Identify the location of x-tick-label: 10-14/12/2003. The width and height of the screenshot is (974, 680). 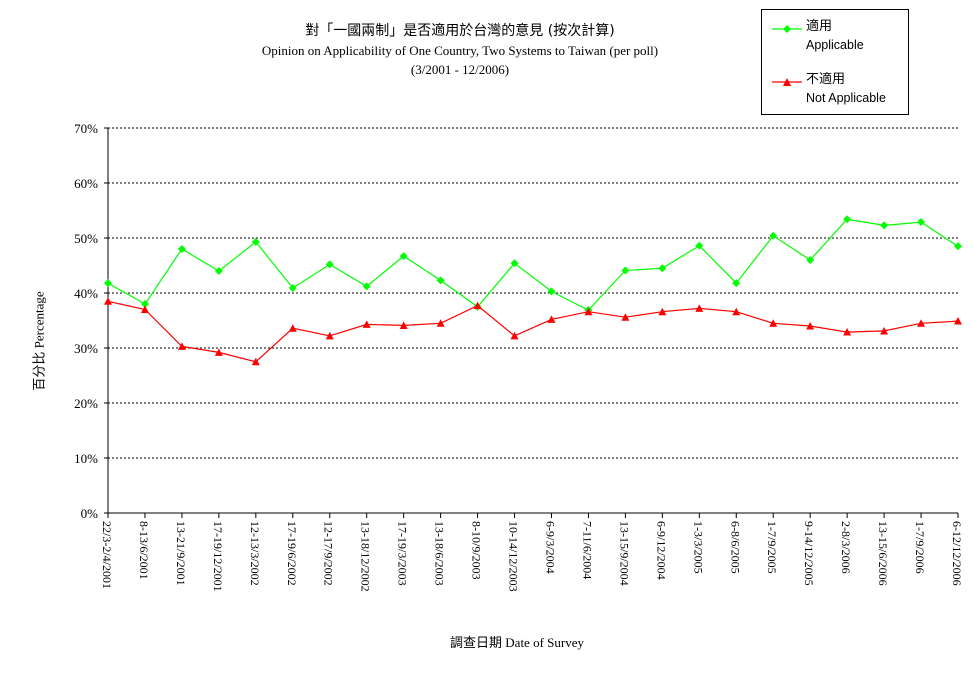
(514, 556).